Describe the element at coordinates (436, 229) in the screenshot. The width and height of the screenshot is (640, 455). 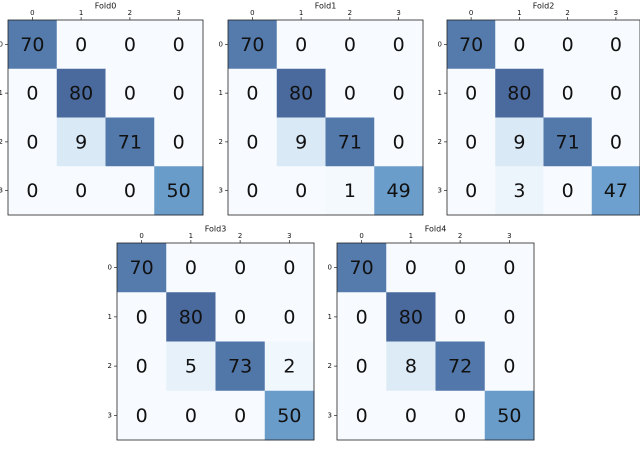
I see `chart-title: Fold4` at that location.